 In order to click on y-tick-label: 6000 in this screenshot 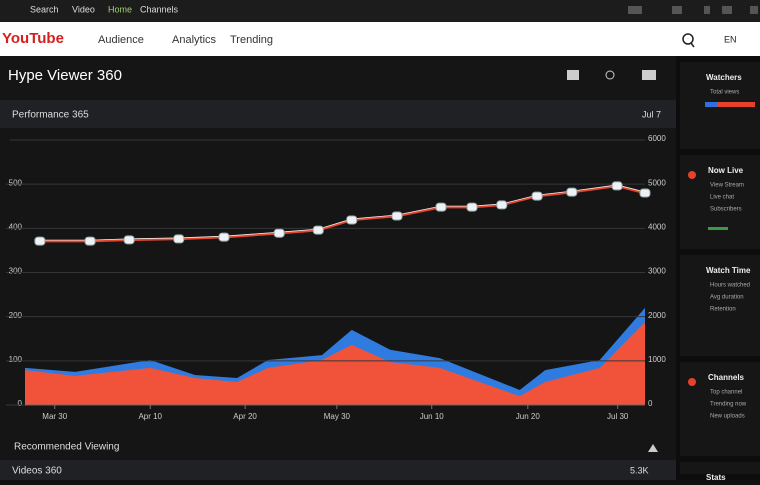, I will do `click(657, 138)`.